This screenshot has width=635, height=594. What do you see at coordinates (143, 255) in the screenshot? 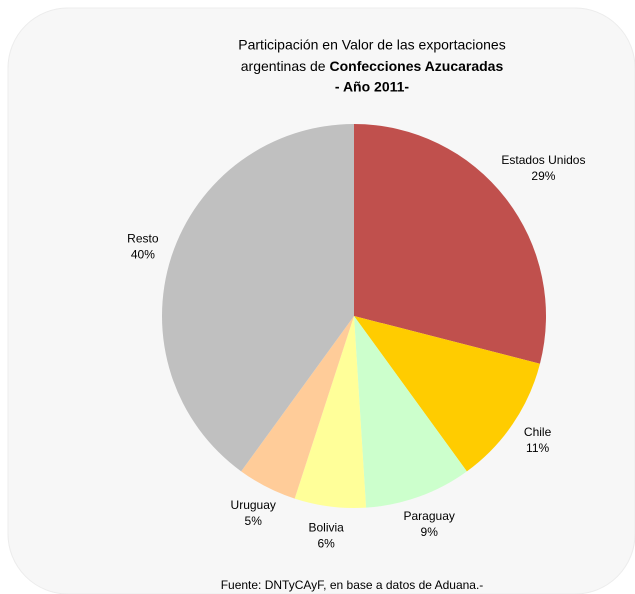
I see `slice-value-label: 40%` at bounding box center [143, 255].